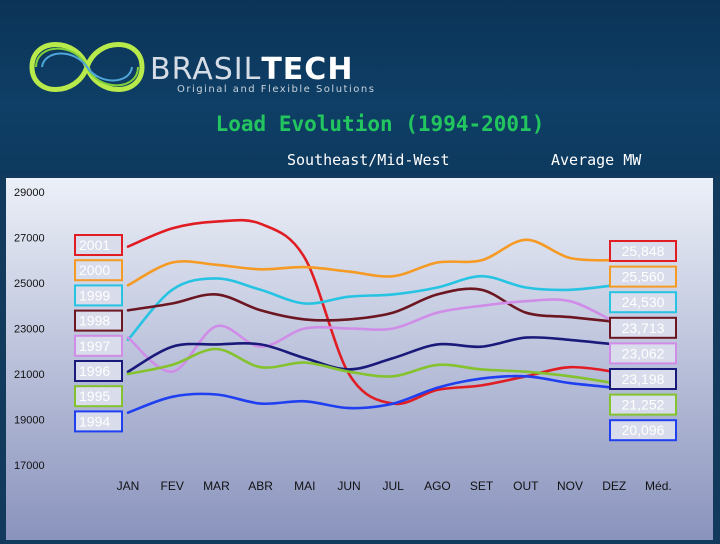 This screenshot has height=544, width=720. I want to click on average-box-1994, so click(643, 430).